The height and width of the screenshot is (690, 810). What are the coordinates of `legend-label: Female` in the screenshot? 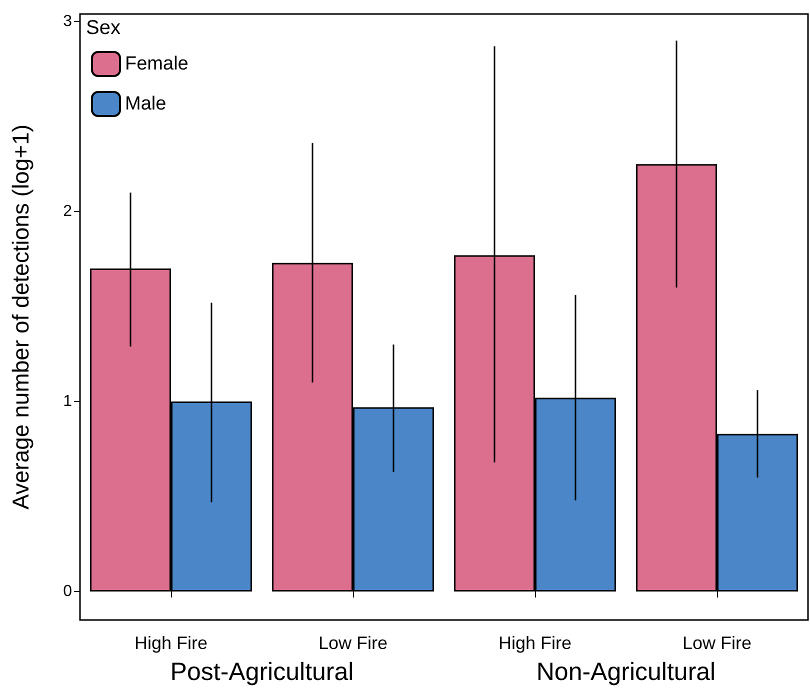 It's located at (156, 64).